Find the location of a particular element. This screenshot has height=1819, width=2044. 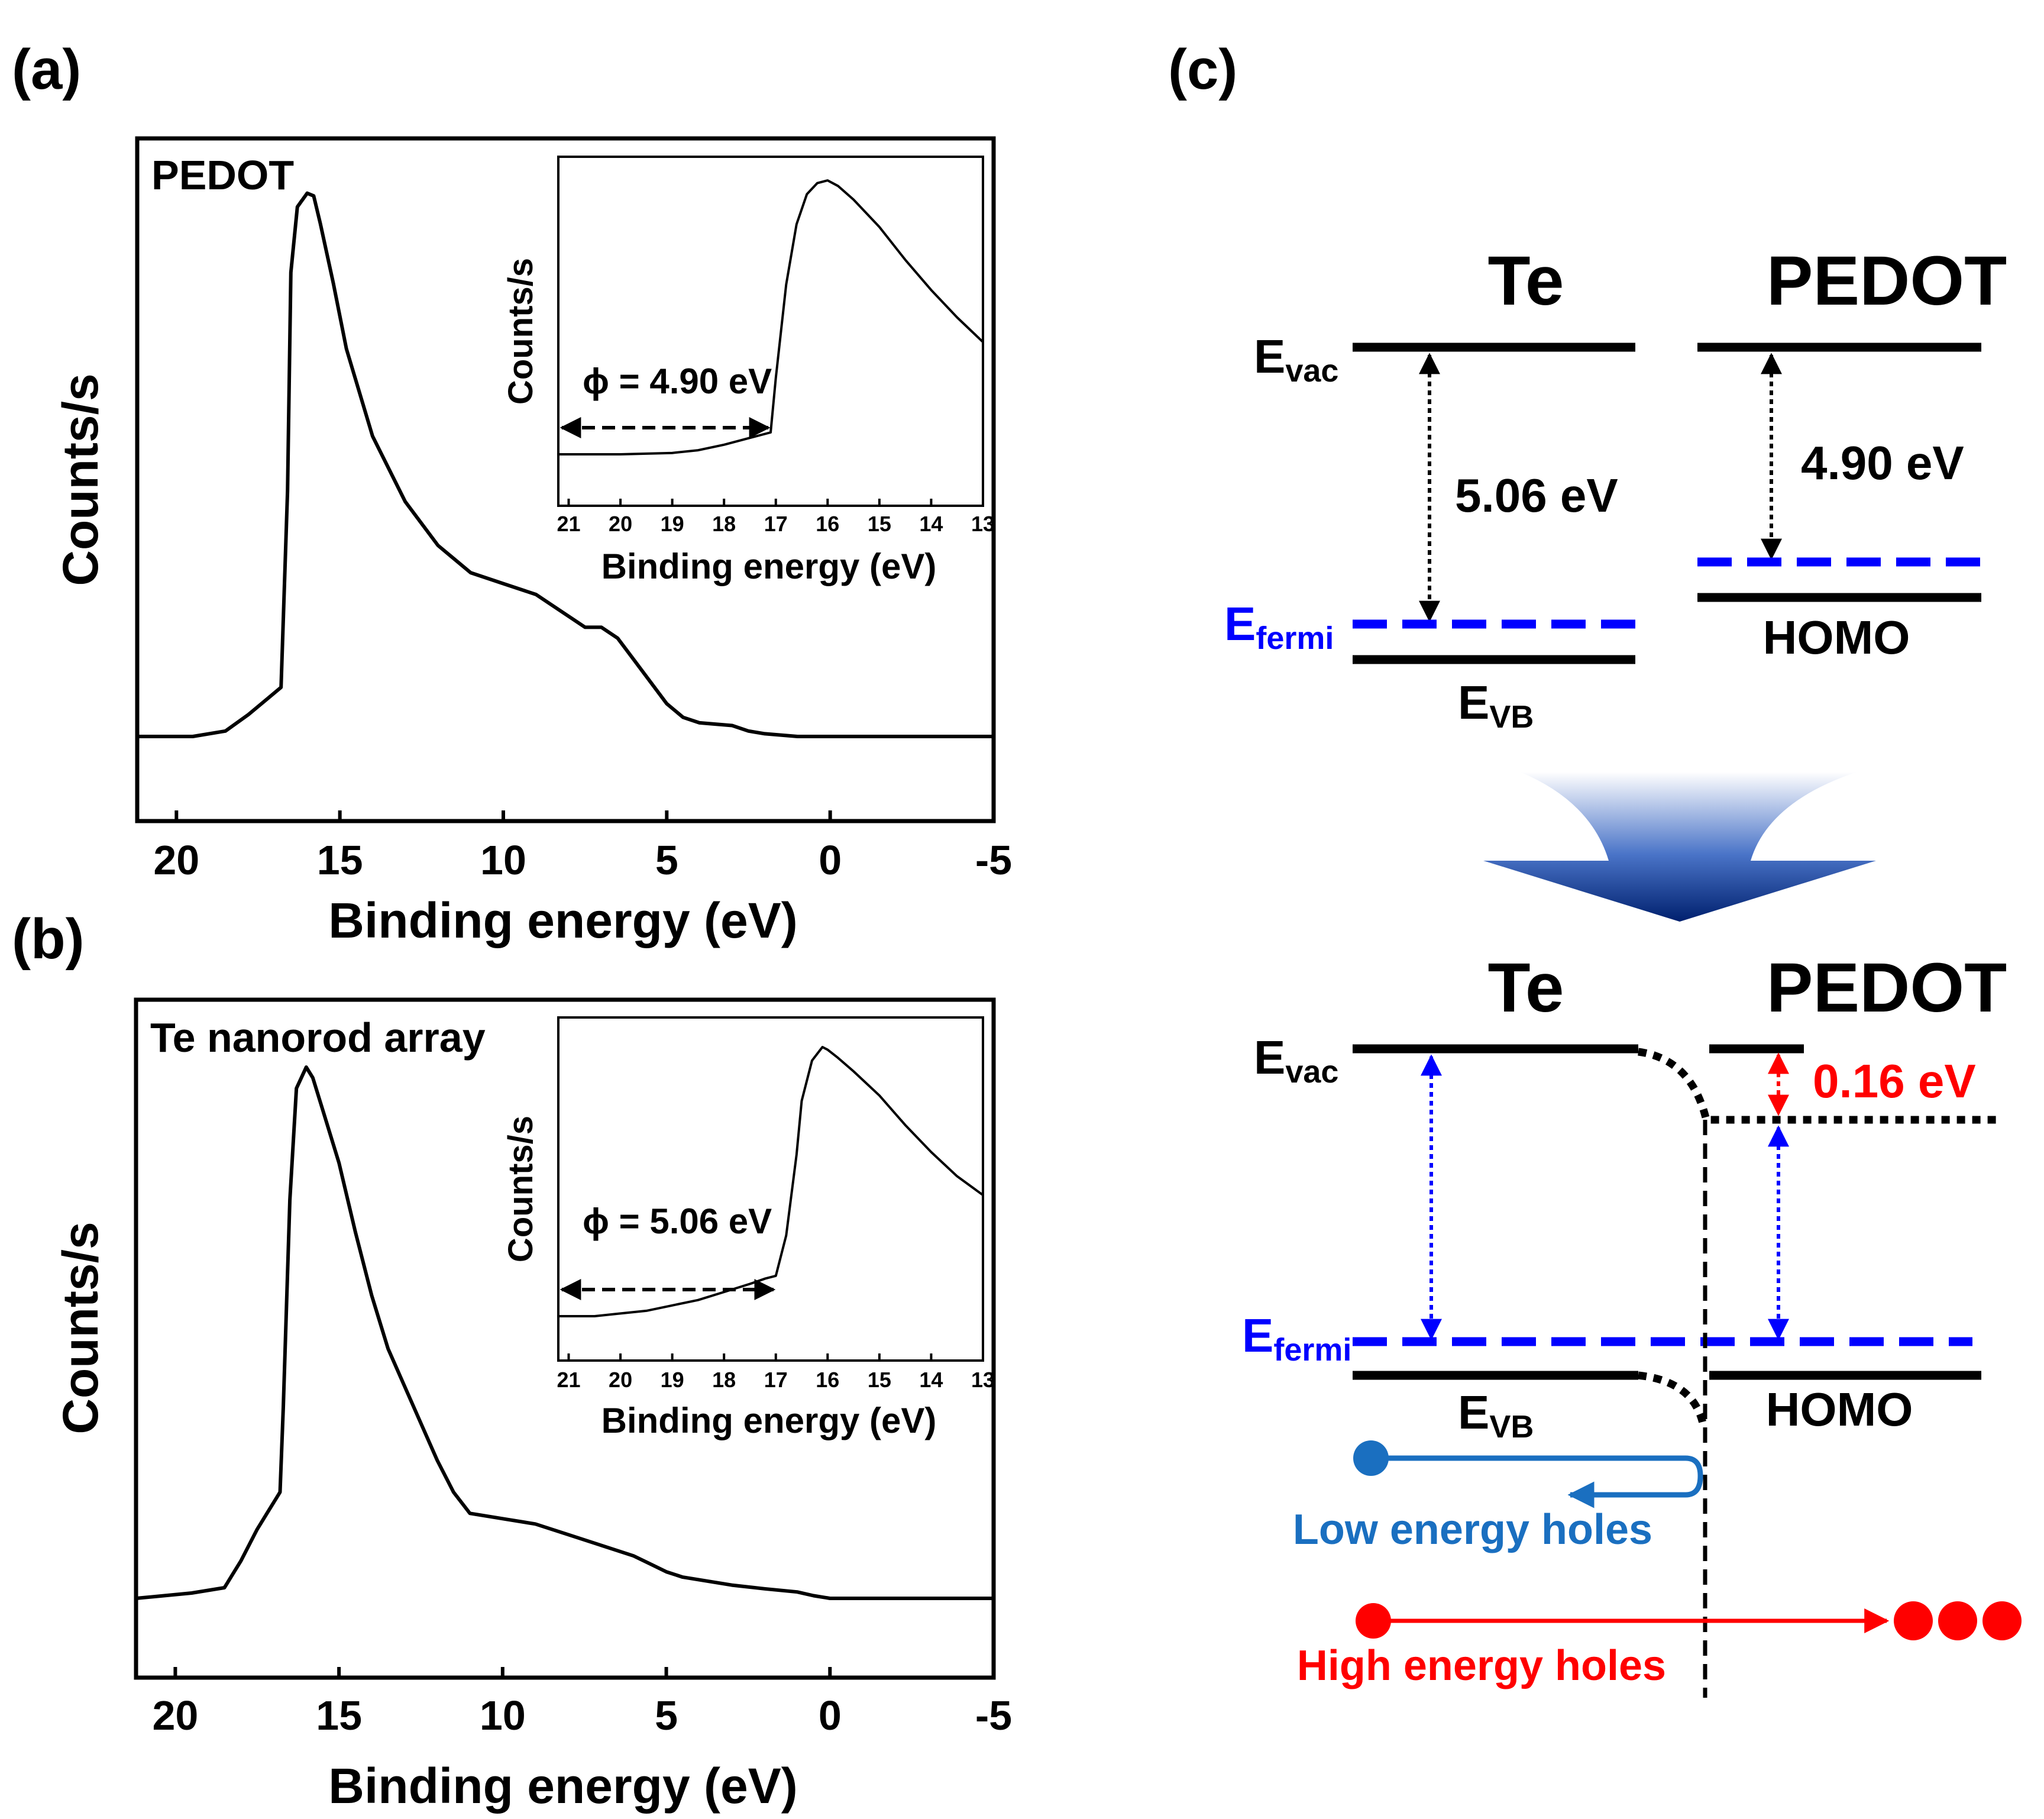

panel-a-phi-label: ϕ = 4.90 eV is located at coordinates (677, 381).